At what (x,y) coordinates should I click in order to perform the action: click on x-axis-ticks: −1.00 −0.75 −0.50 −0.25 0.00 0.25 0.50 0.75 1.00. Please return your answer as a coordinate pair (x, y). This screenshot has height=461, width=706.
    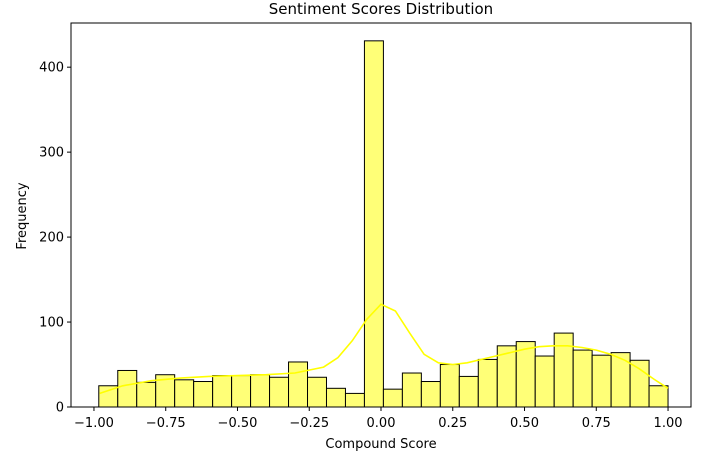
    Looking at the image, I should click on (378, 419).